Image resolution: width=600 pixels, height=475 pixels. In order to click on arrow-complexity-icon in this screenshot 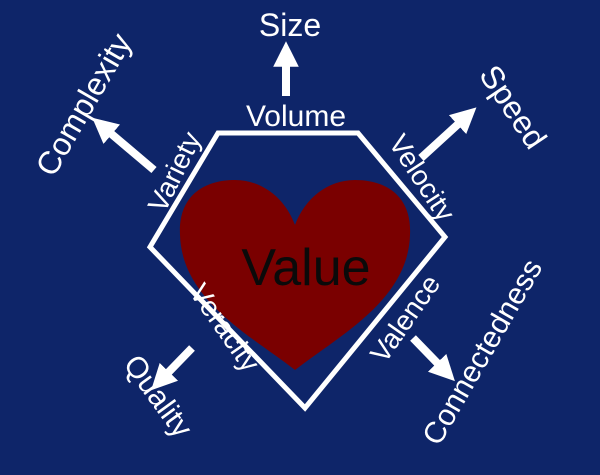, I will do `click(124, 145)`.